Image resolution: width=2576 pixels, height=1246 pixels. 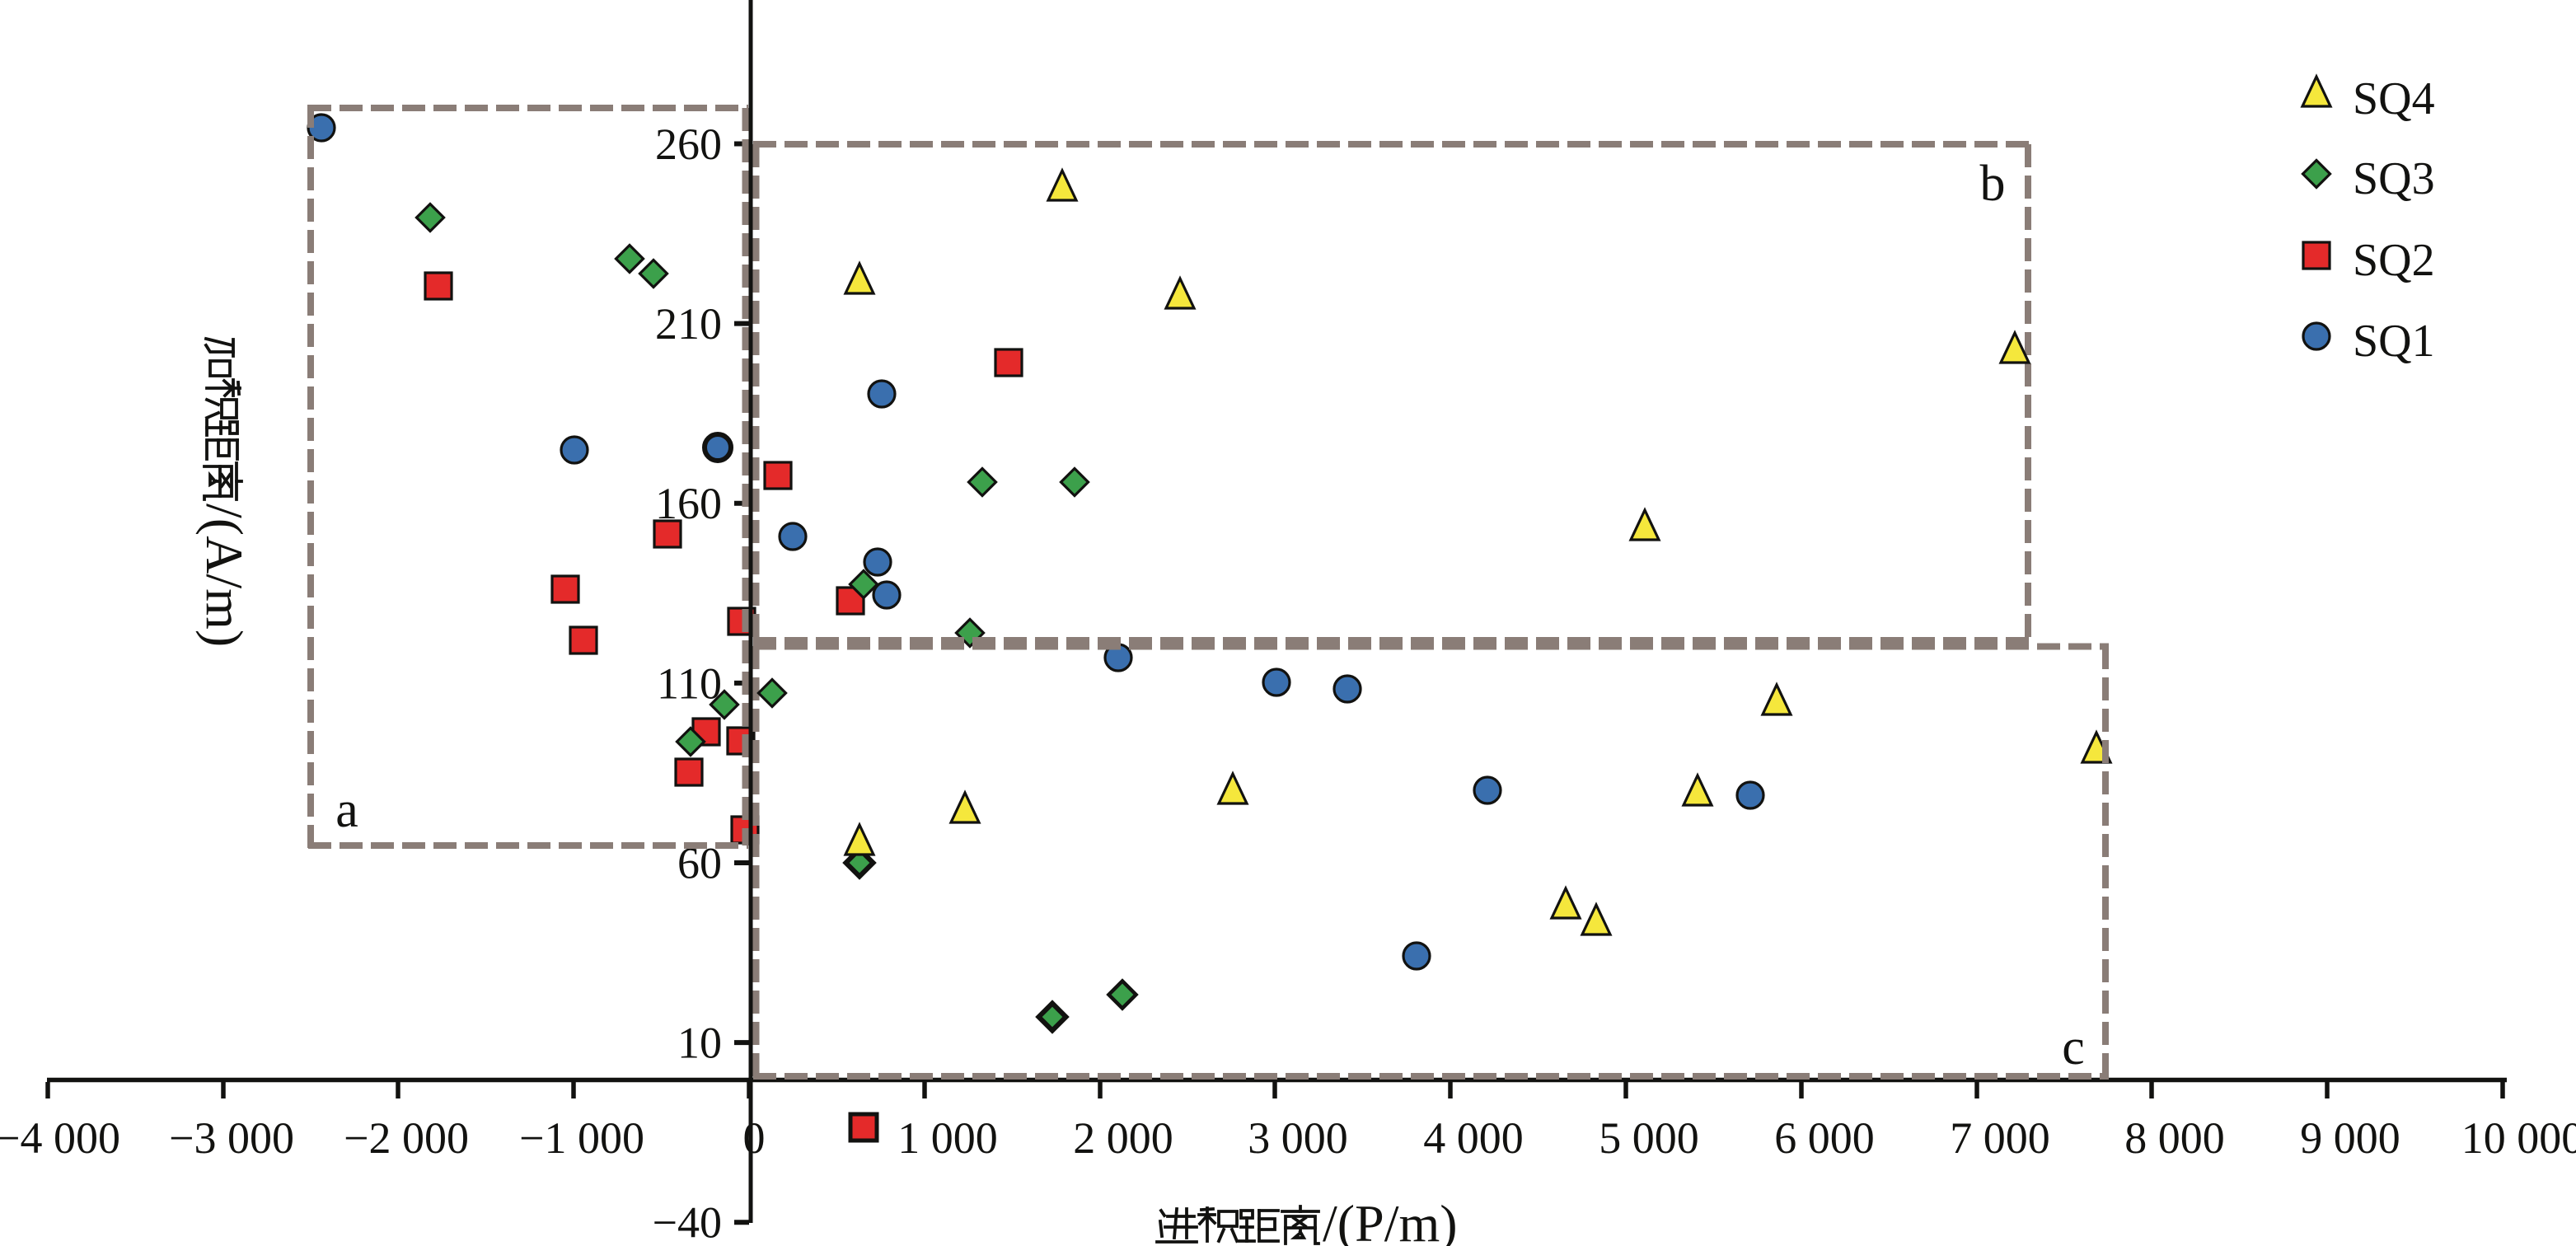 What do you see at coordinates (1649, 1138) in the screenshot?
I see `svg-text: 5 000` at bounding box center [1649, 1138].